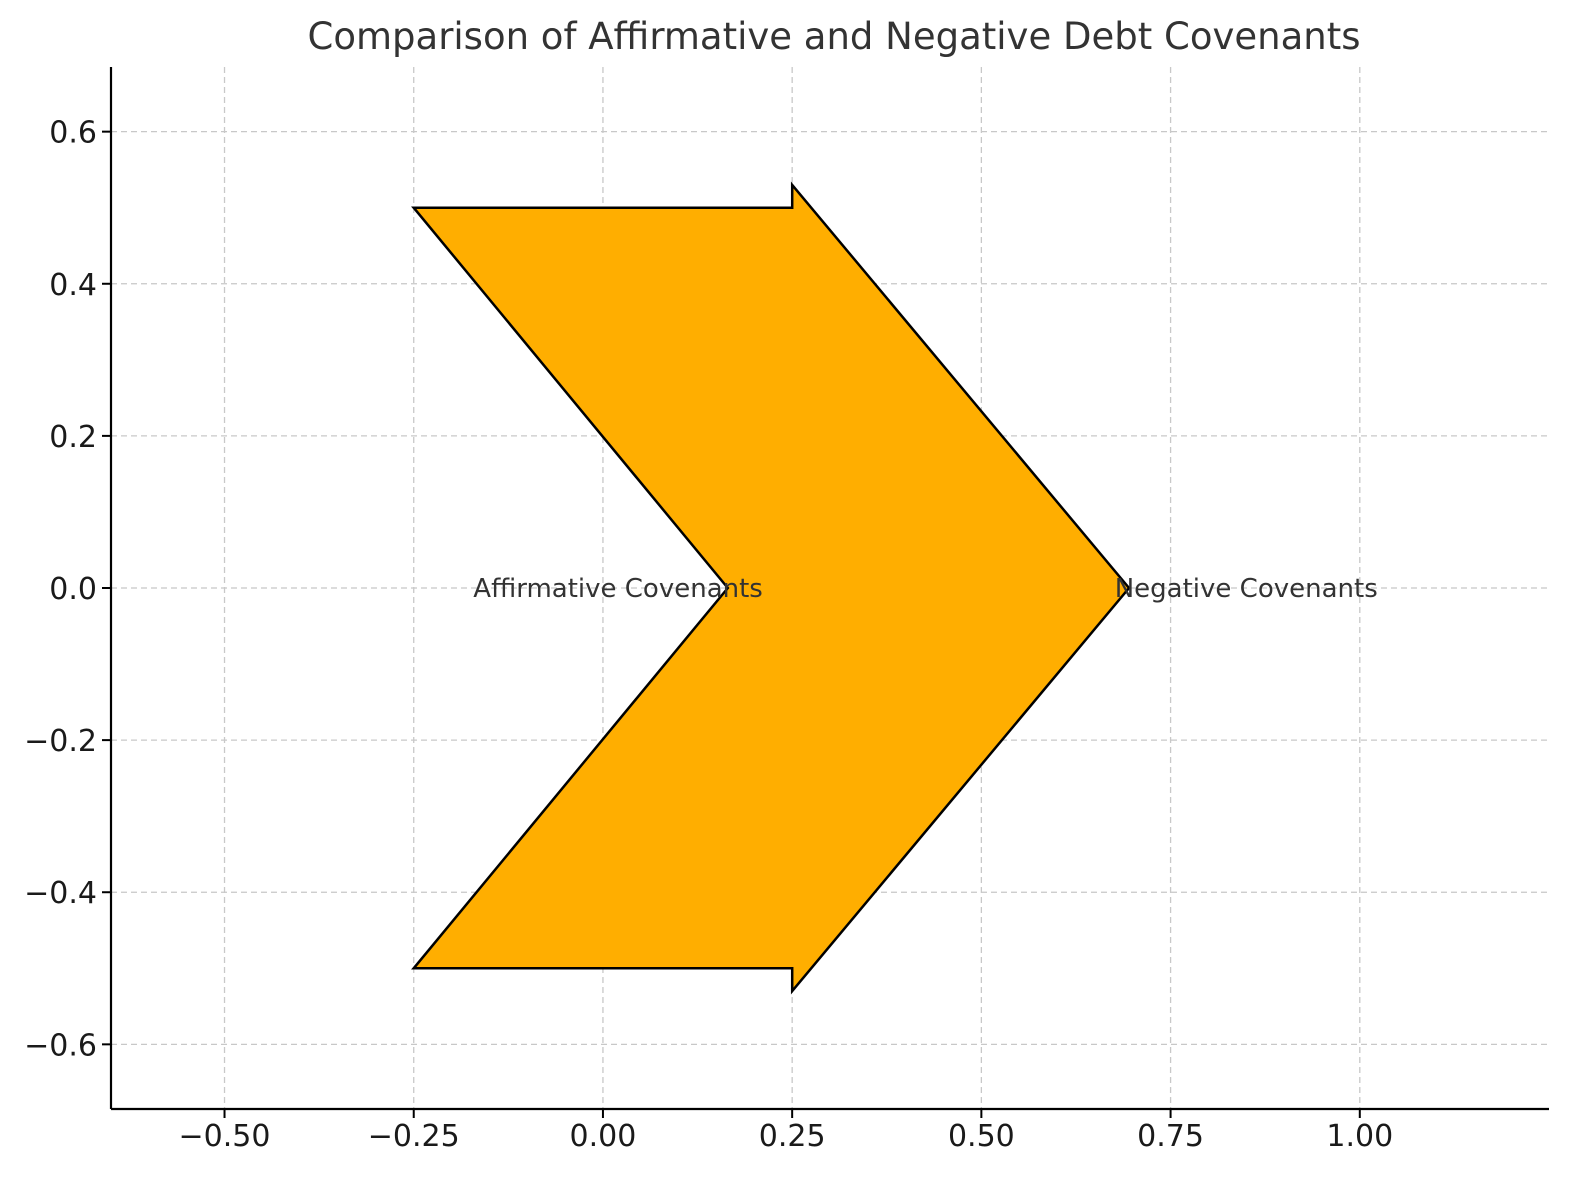 The image size is (1579, 1180). Describe the element at coordinates (414, 1136) in the screenshot. I see `x-tick-label: −0.25` at that location.